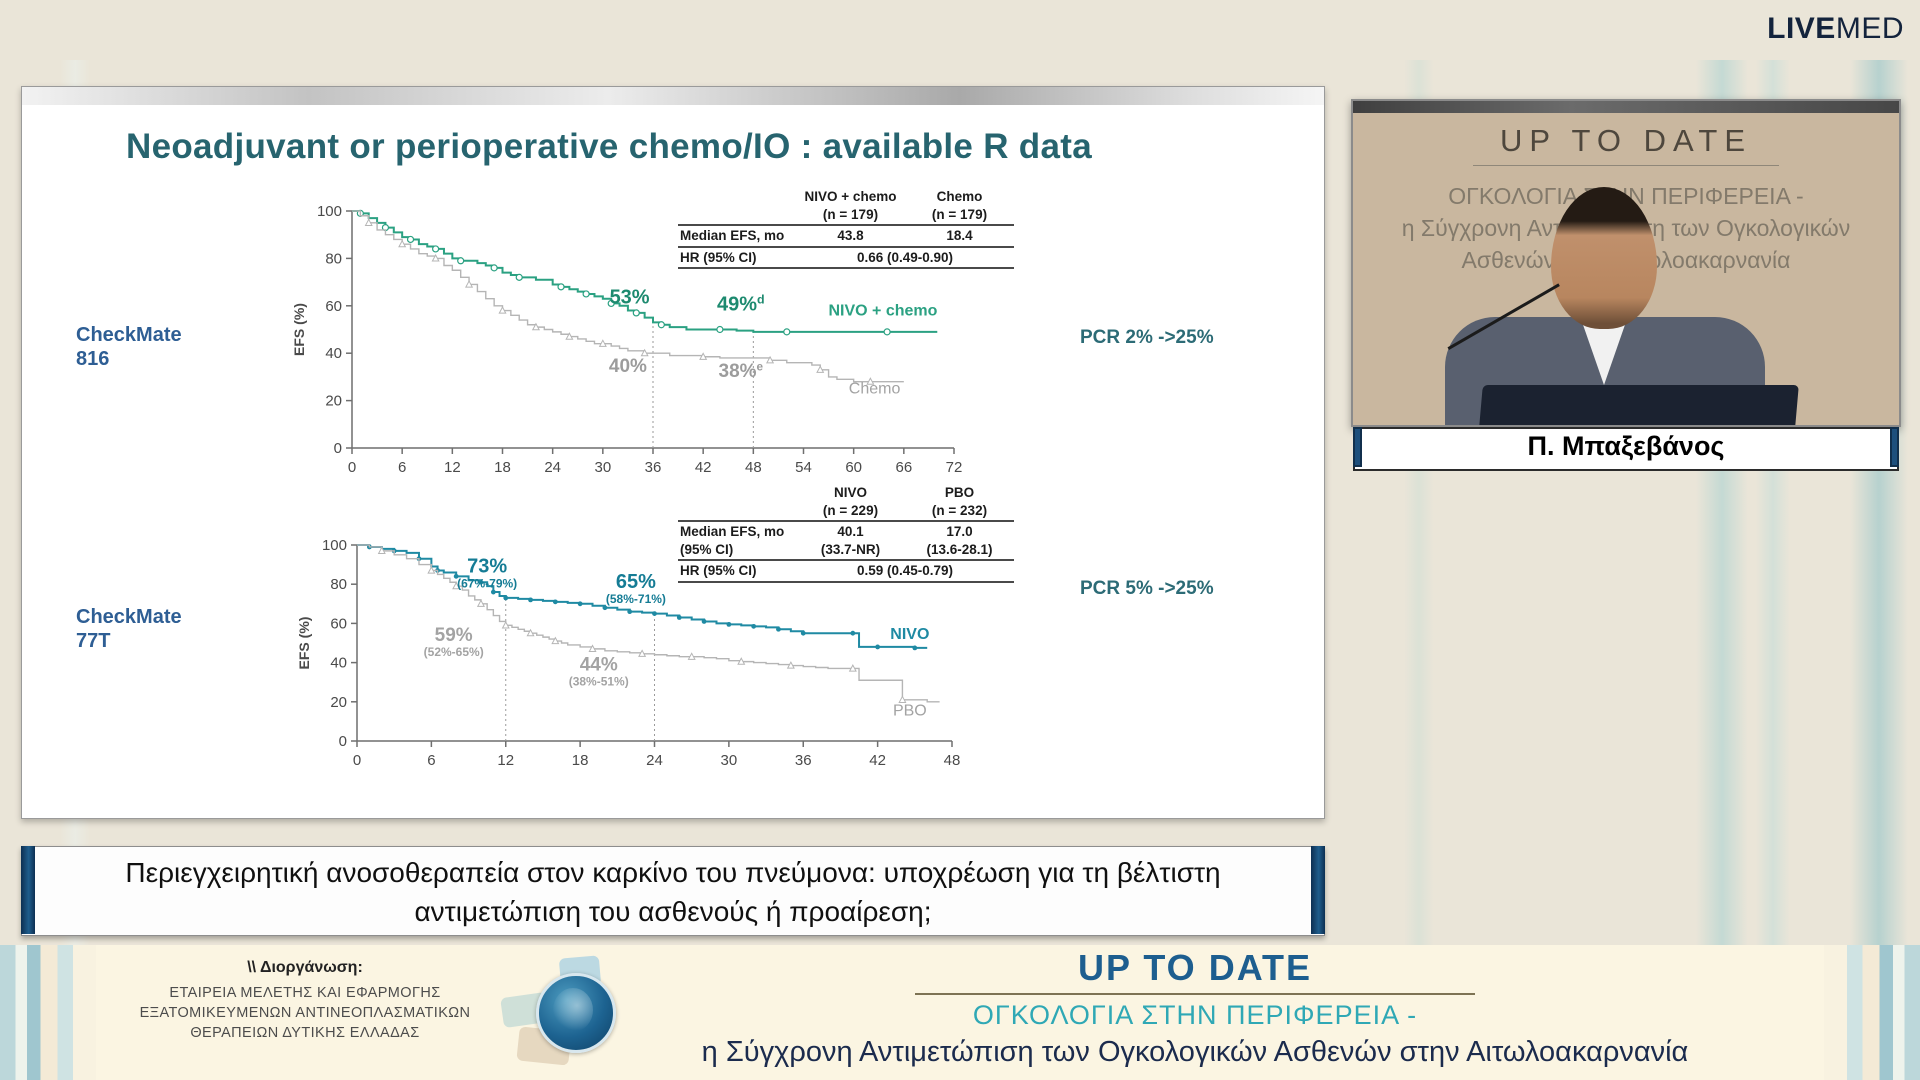 The width and height of the screenshot is (1920, 1080). Describe the element at coordinates (487, 566) in the screenshot. I see `svg-text: 73%` at that location.